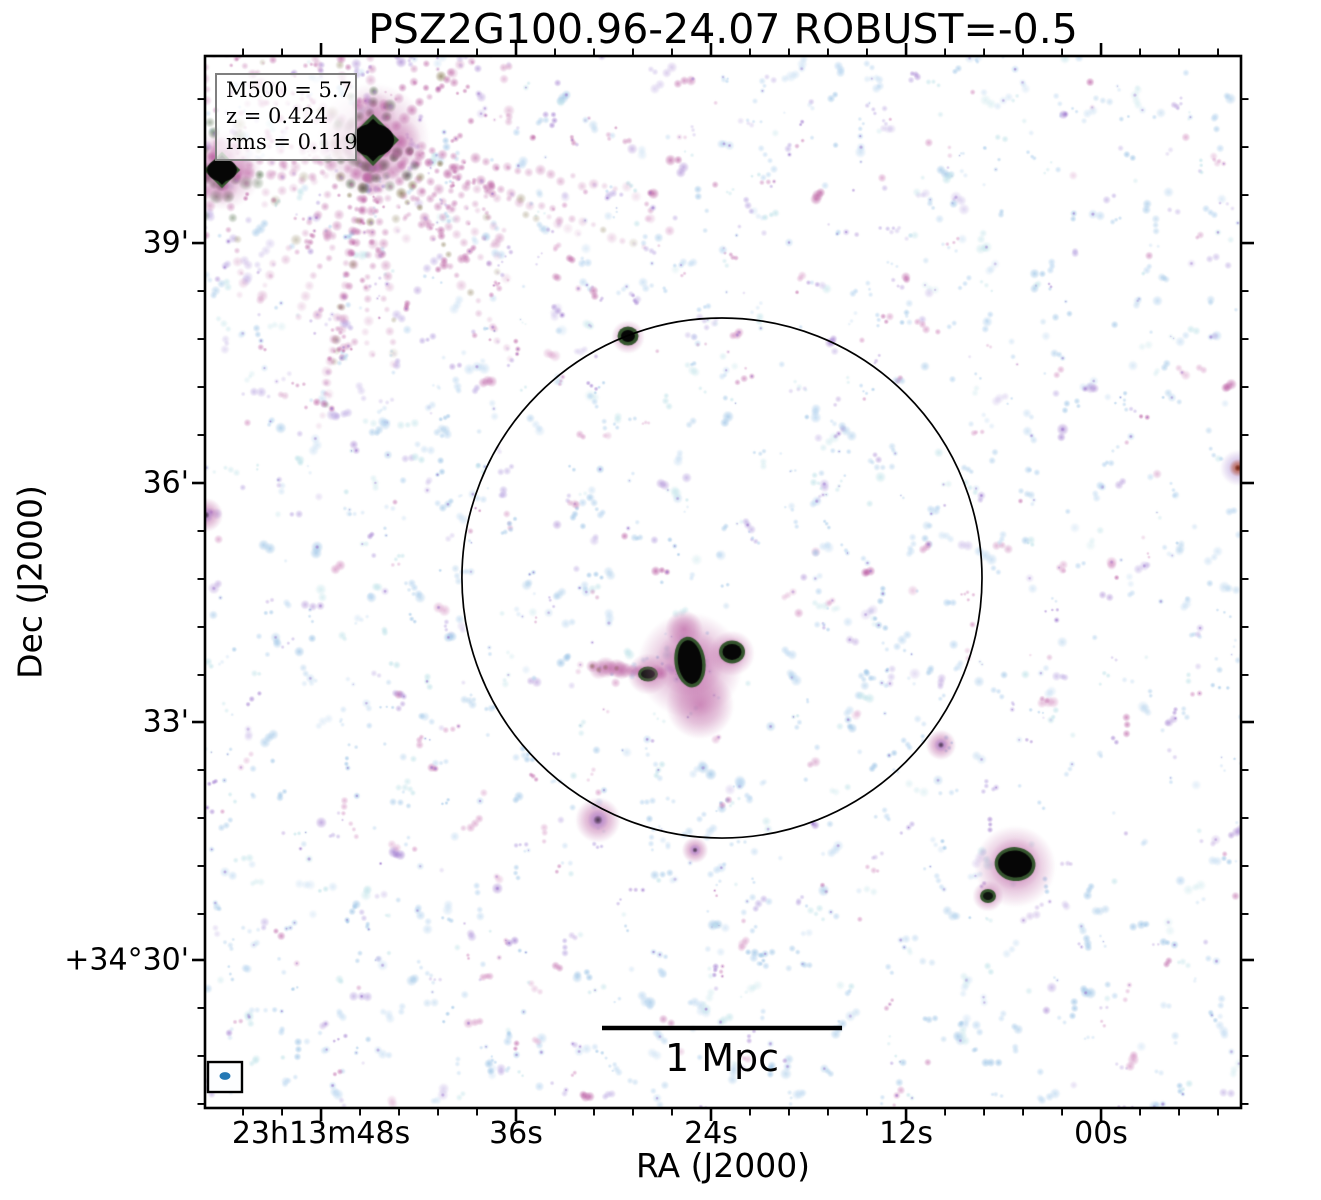 The height and width of the screenshot is (1200, 1321). I want to click on dec-axis-label: Dec (J2000), so click(30, 582).